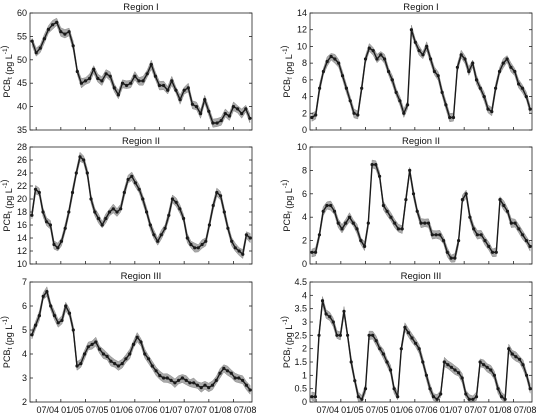  Describe the element at coordinates (500, 410) in the screenshot. I see `x-tick-label: 01/08` at that location.